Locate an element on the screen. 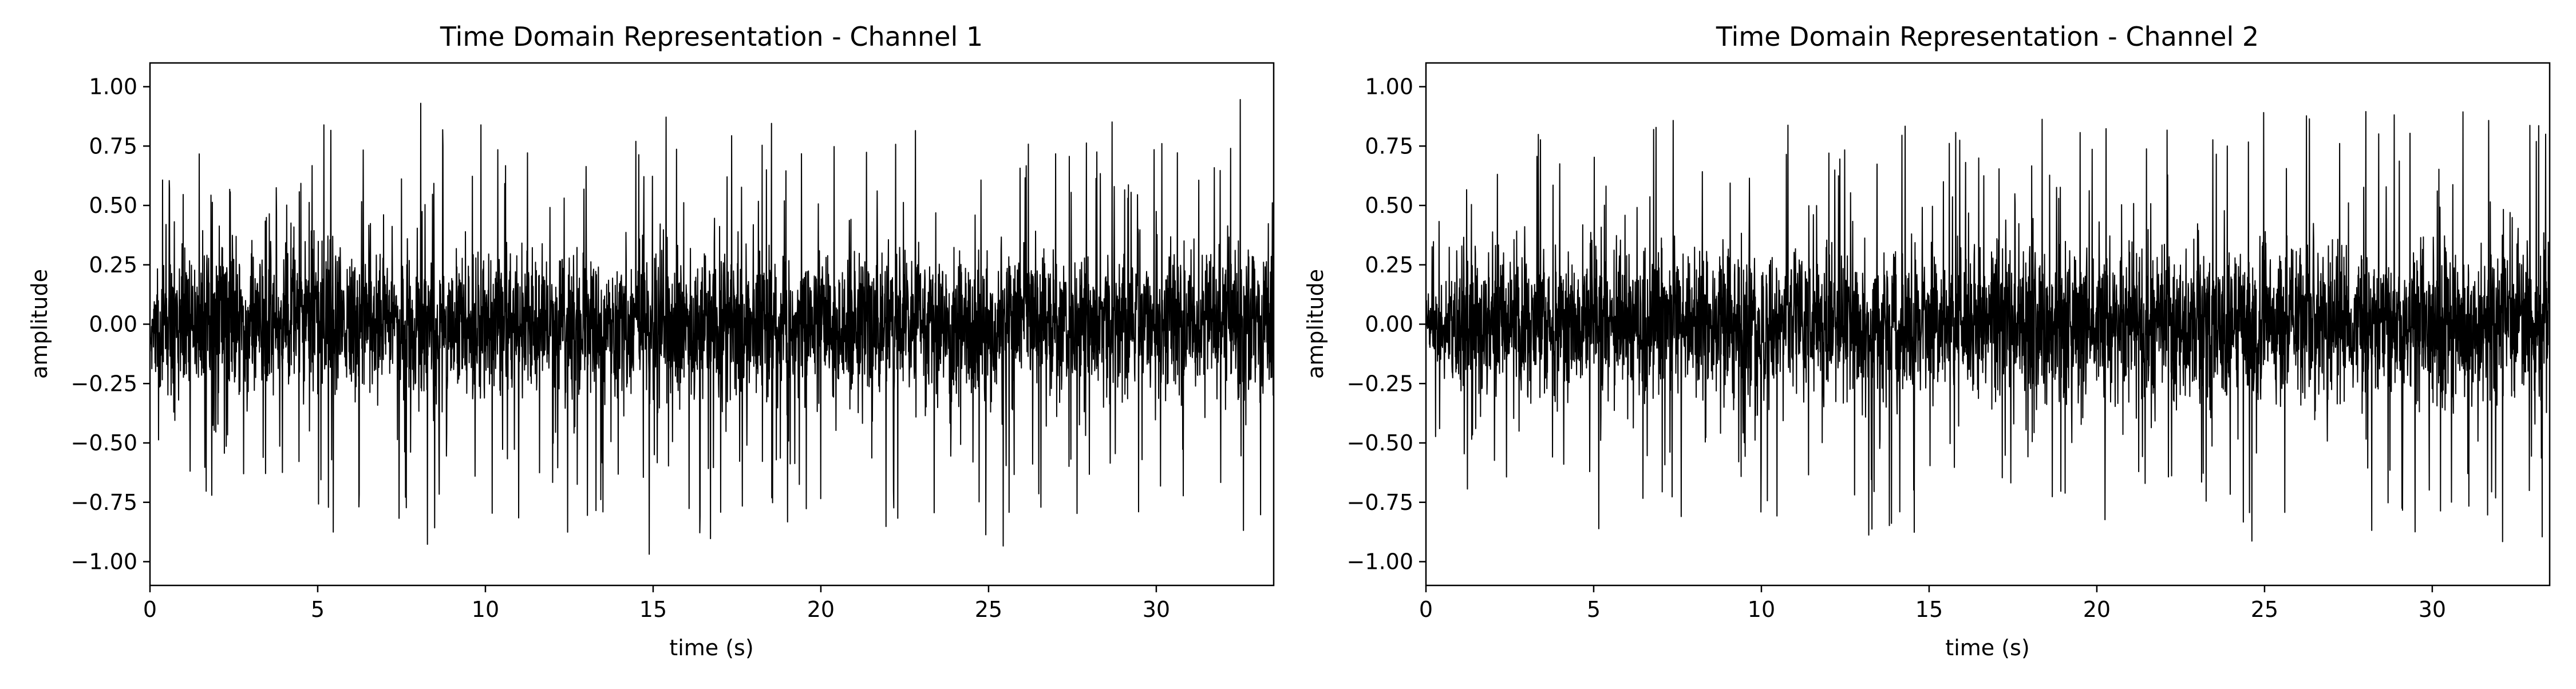  y-axis-ticks-2: −1.00 −0.75 −0.50 −0.25 0.00 0.25 0.50 0.75 1.00 is located at coordinates (1386, 325).